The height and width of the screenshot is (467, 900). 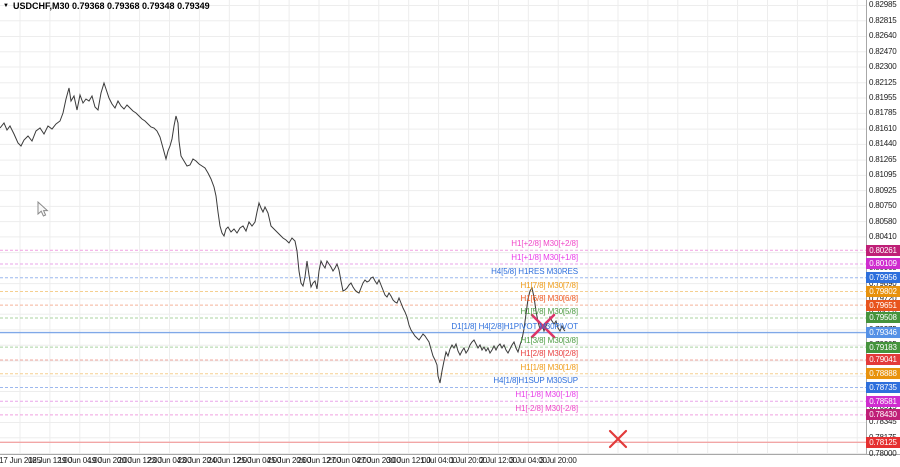 I want to click on price-level-badge: 0.78735, so click(x=883, y=387).